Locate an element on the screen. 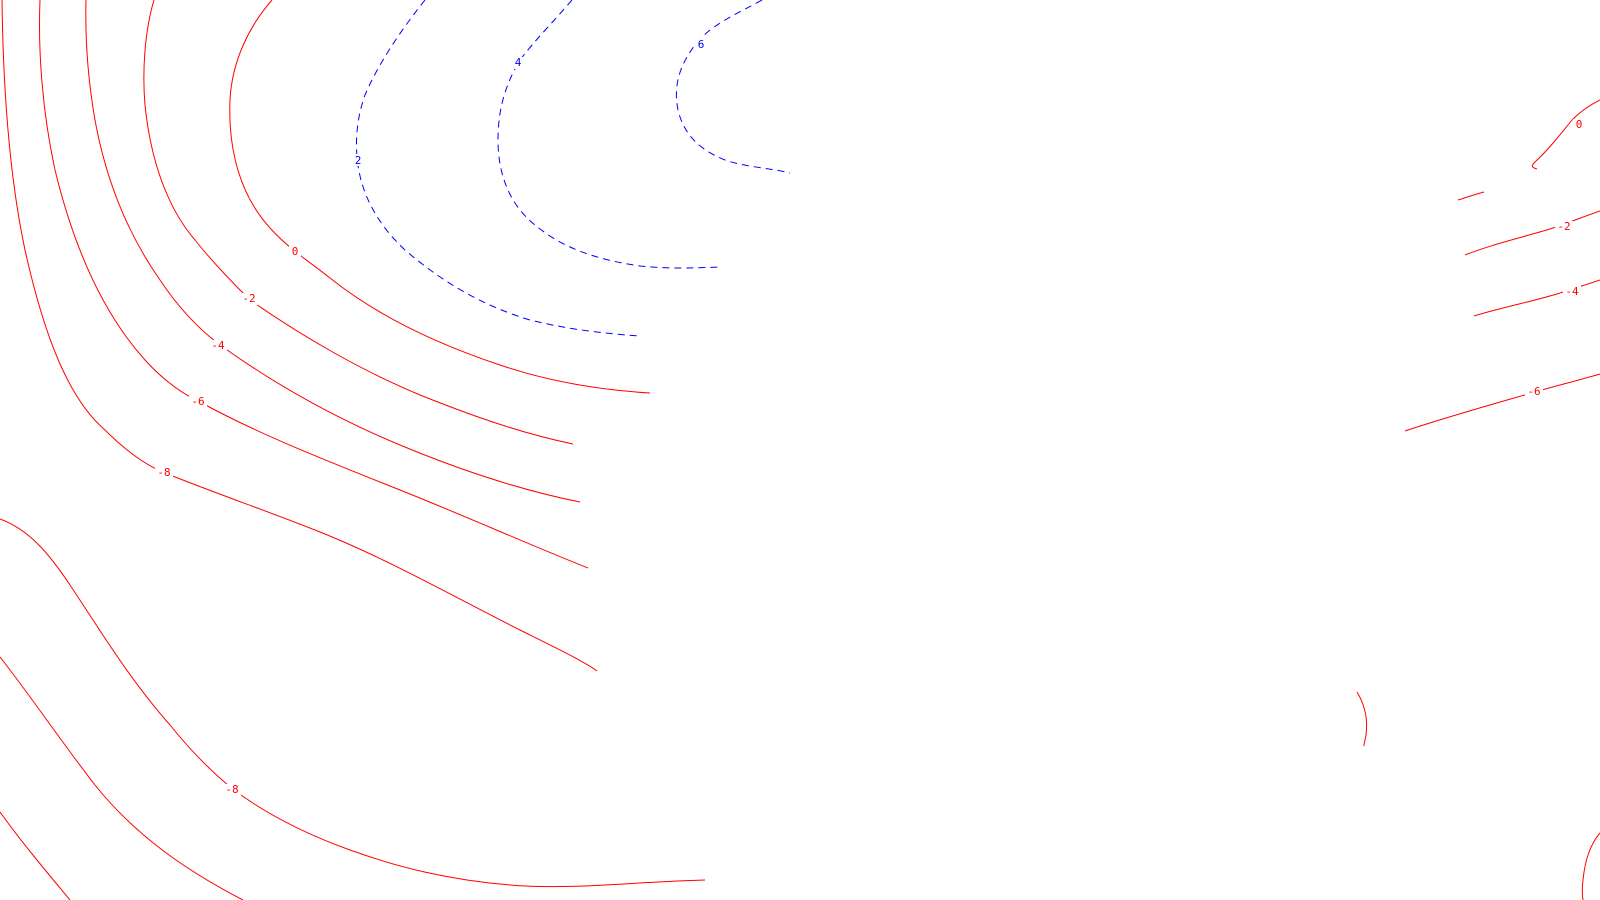  contour-label-minus-2: -2 is located at coordinates (248, 298).